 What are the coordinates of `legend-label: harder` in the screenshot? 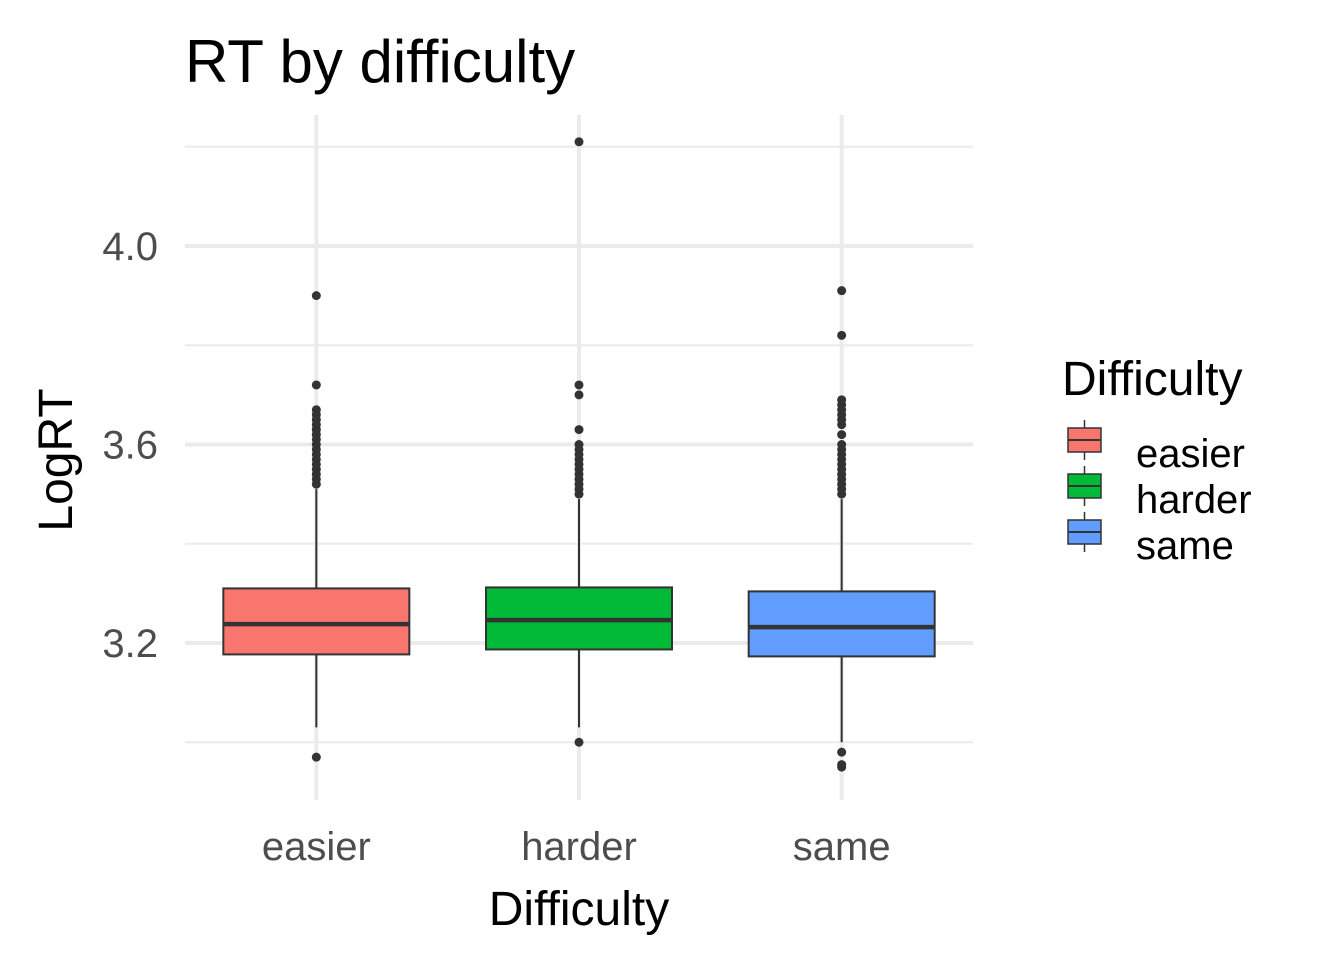 It's located at (1194, 500).